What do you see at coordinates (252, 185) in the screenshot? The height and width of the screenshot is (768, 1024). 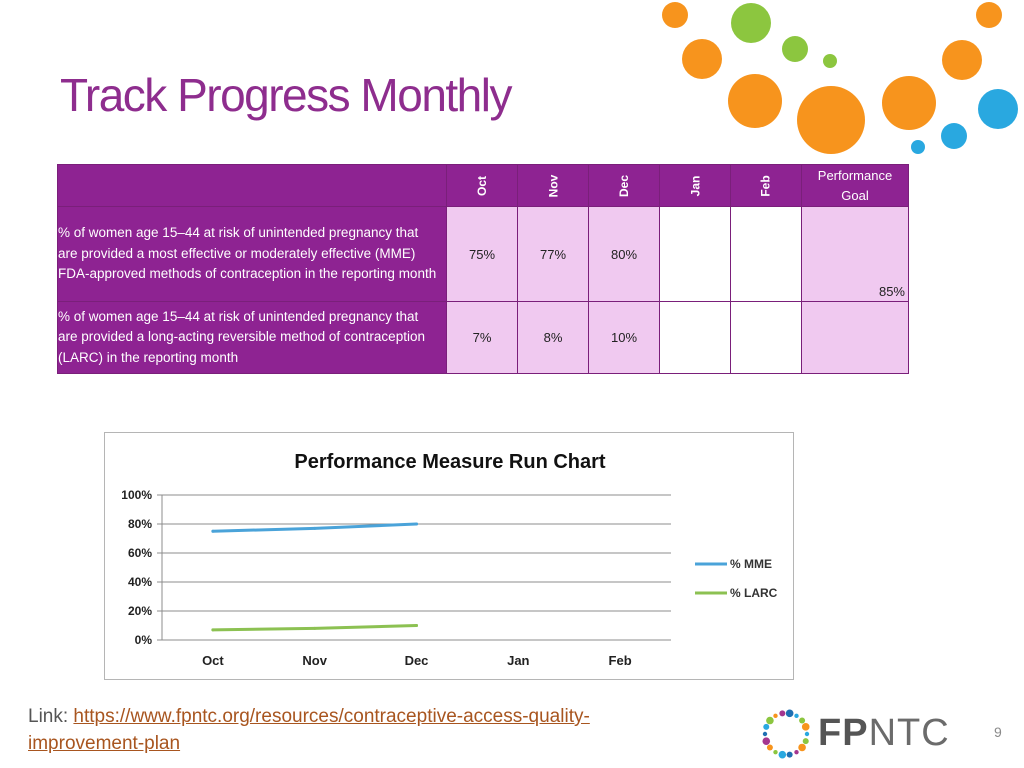 I see `measure-header-cell` at bounding box center [252, 185].